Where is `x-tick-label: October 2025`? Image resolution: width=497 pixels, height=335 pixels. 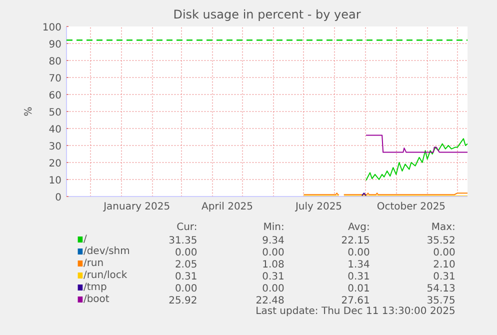
x-tick-label: October 2025 is located at coordinates (411, 207).